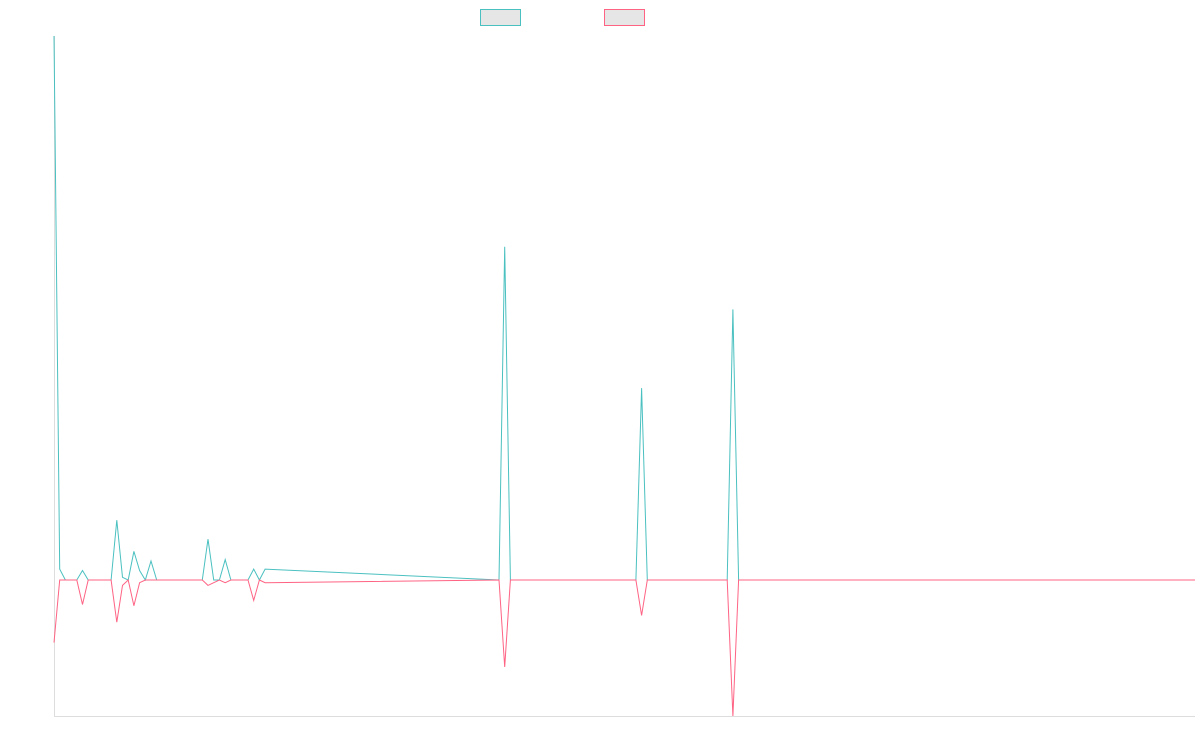 This screenshot has width=1200, height=750. What do you see at coordinates (562, 17) in the screenshot?
I see `legend` at bounding box center [562, 17].